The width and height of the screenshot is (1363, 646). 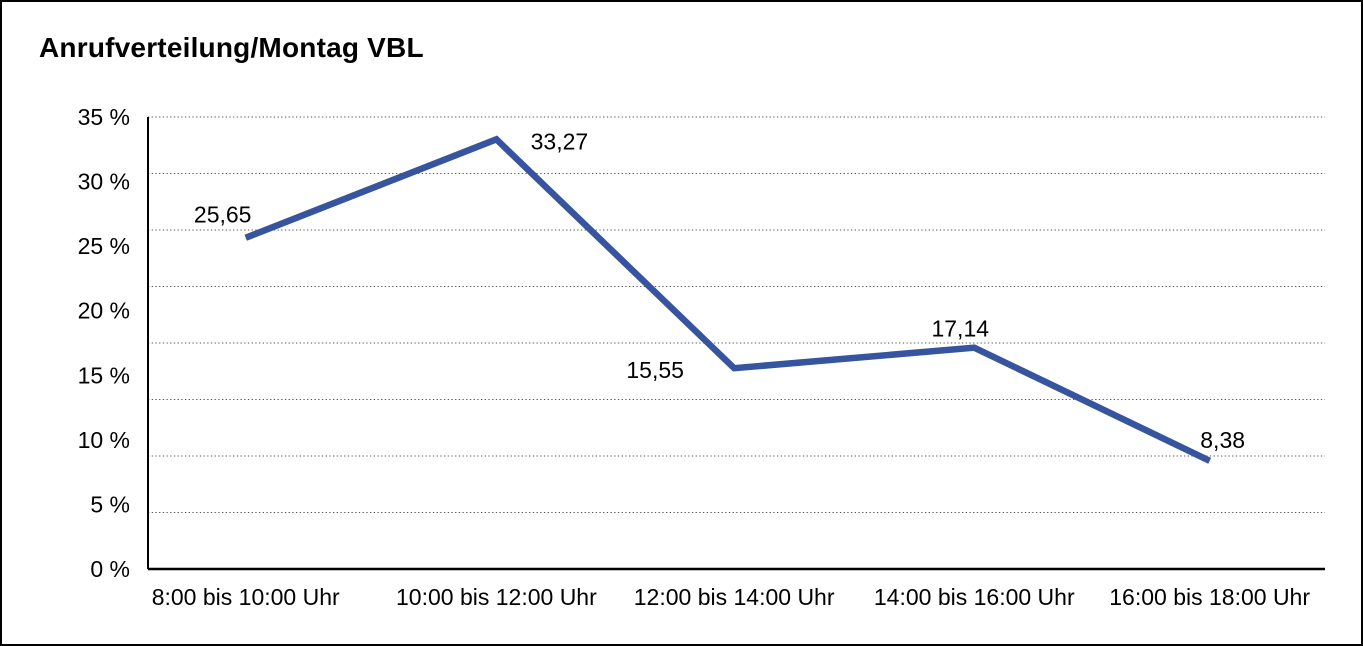 What do you see at coordinates (960, 329) in the screenshot?
I see `data-point-label: 17,14` at bounding box center [960, 329].